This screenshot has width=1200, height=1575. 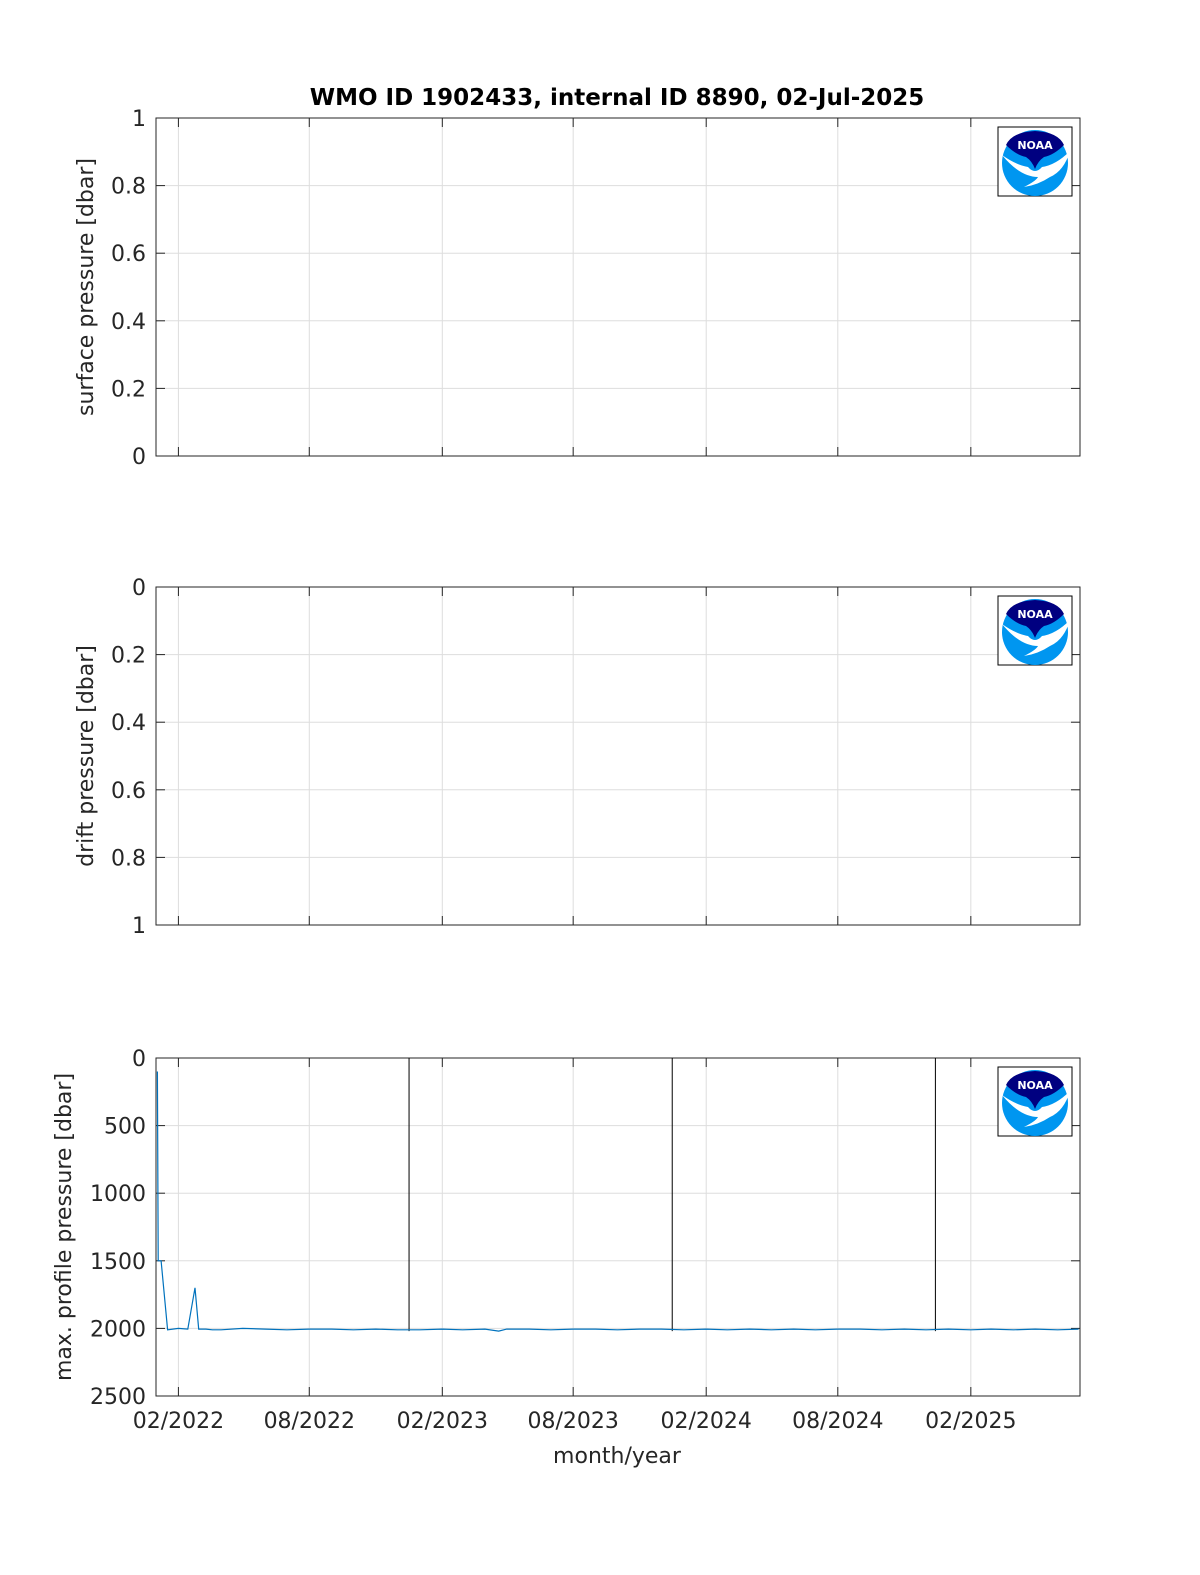 I want to click on x-tick-label: 08/2022, so click(x=309, y=1421).